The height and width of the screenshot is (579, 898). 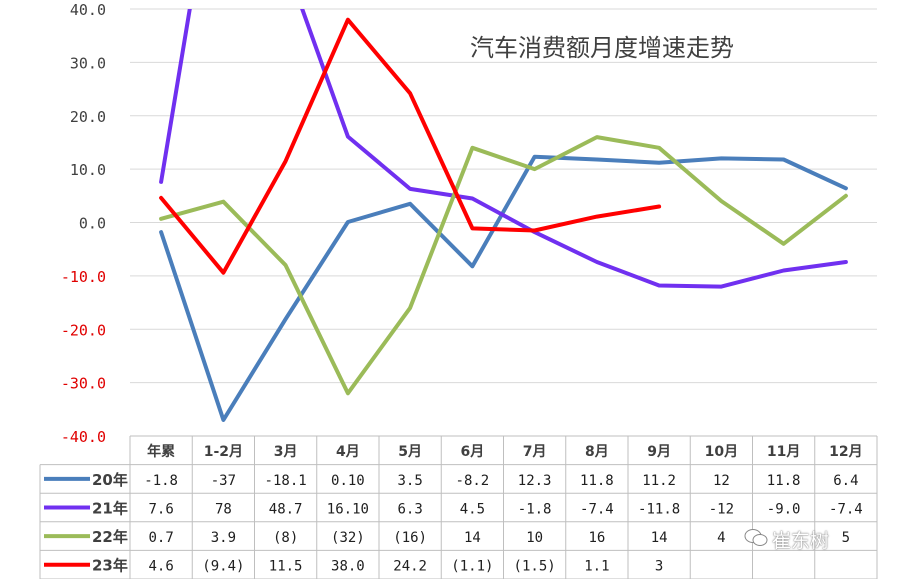 What do you see at coordinates (409, 510) in the screenshot?
I see `data-label: 6.3` at bounding box center [409, 510].